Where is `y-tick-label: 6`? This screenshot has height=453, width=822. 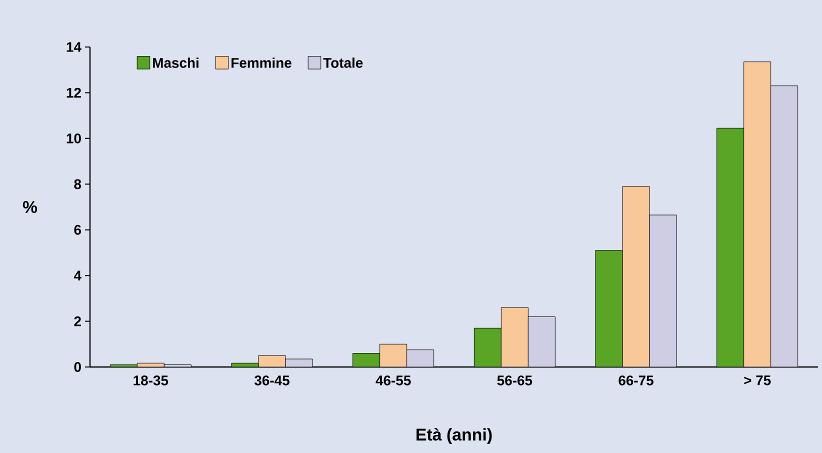
y-tick-label: 6 is located at coordinates (77, 229).